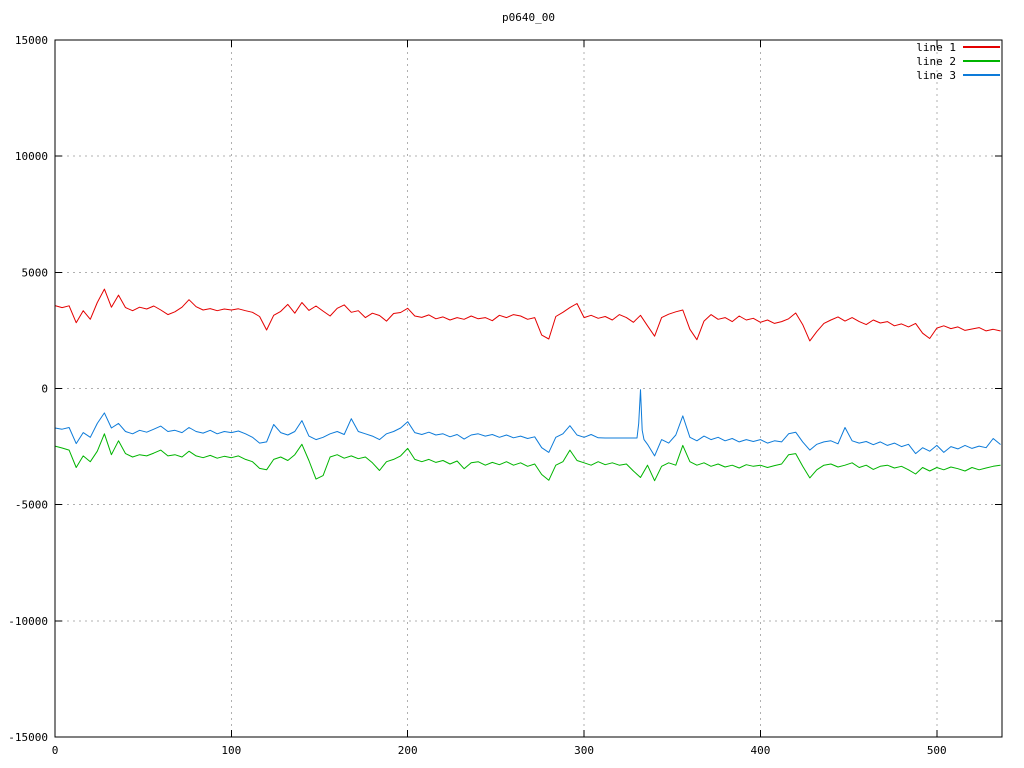 The image size is (1024, 768). What do you see at coordinates (31, 505) in the screenshot?
I see `y-tick-label: -5000` at bounding box center [31, 505].